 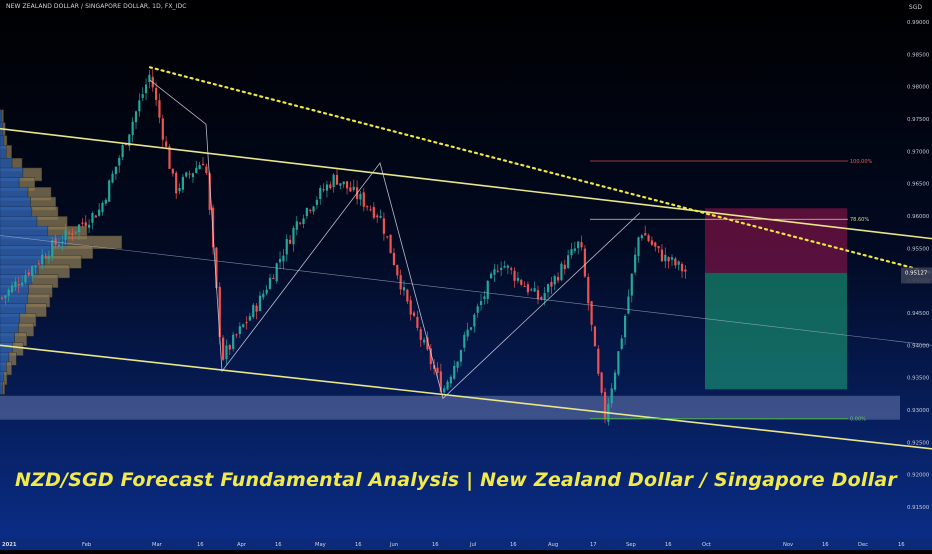 What do you see at coordinates (553, 545) in the screenshot?
I see `x-tick-label: Aug` at bounding box center [553, 545].